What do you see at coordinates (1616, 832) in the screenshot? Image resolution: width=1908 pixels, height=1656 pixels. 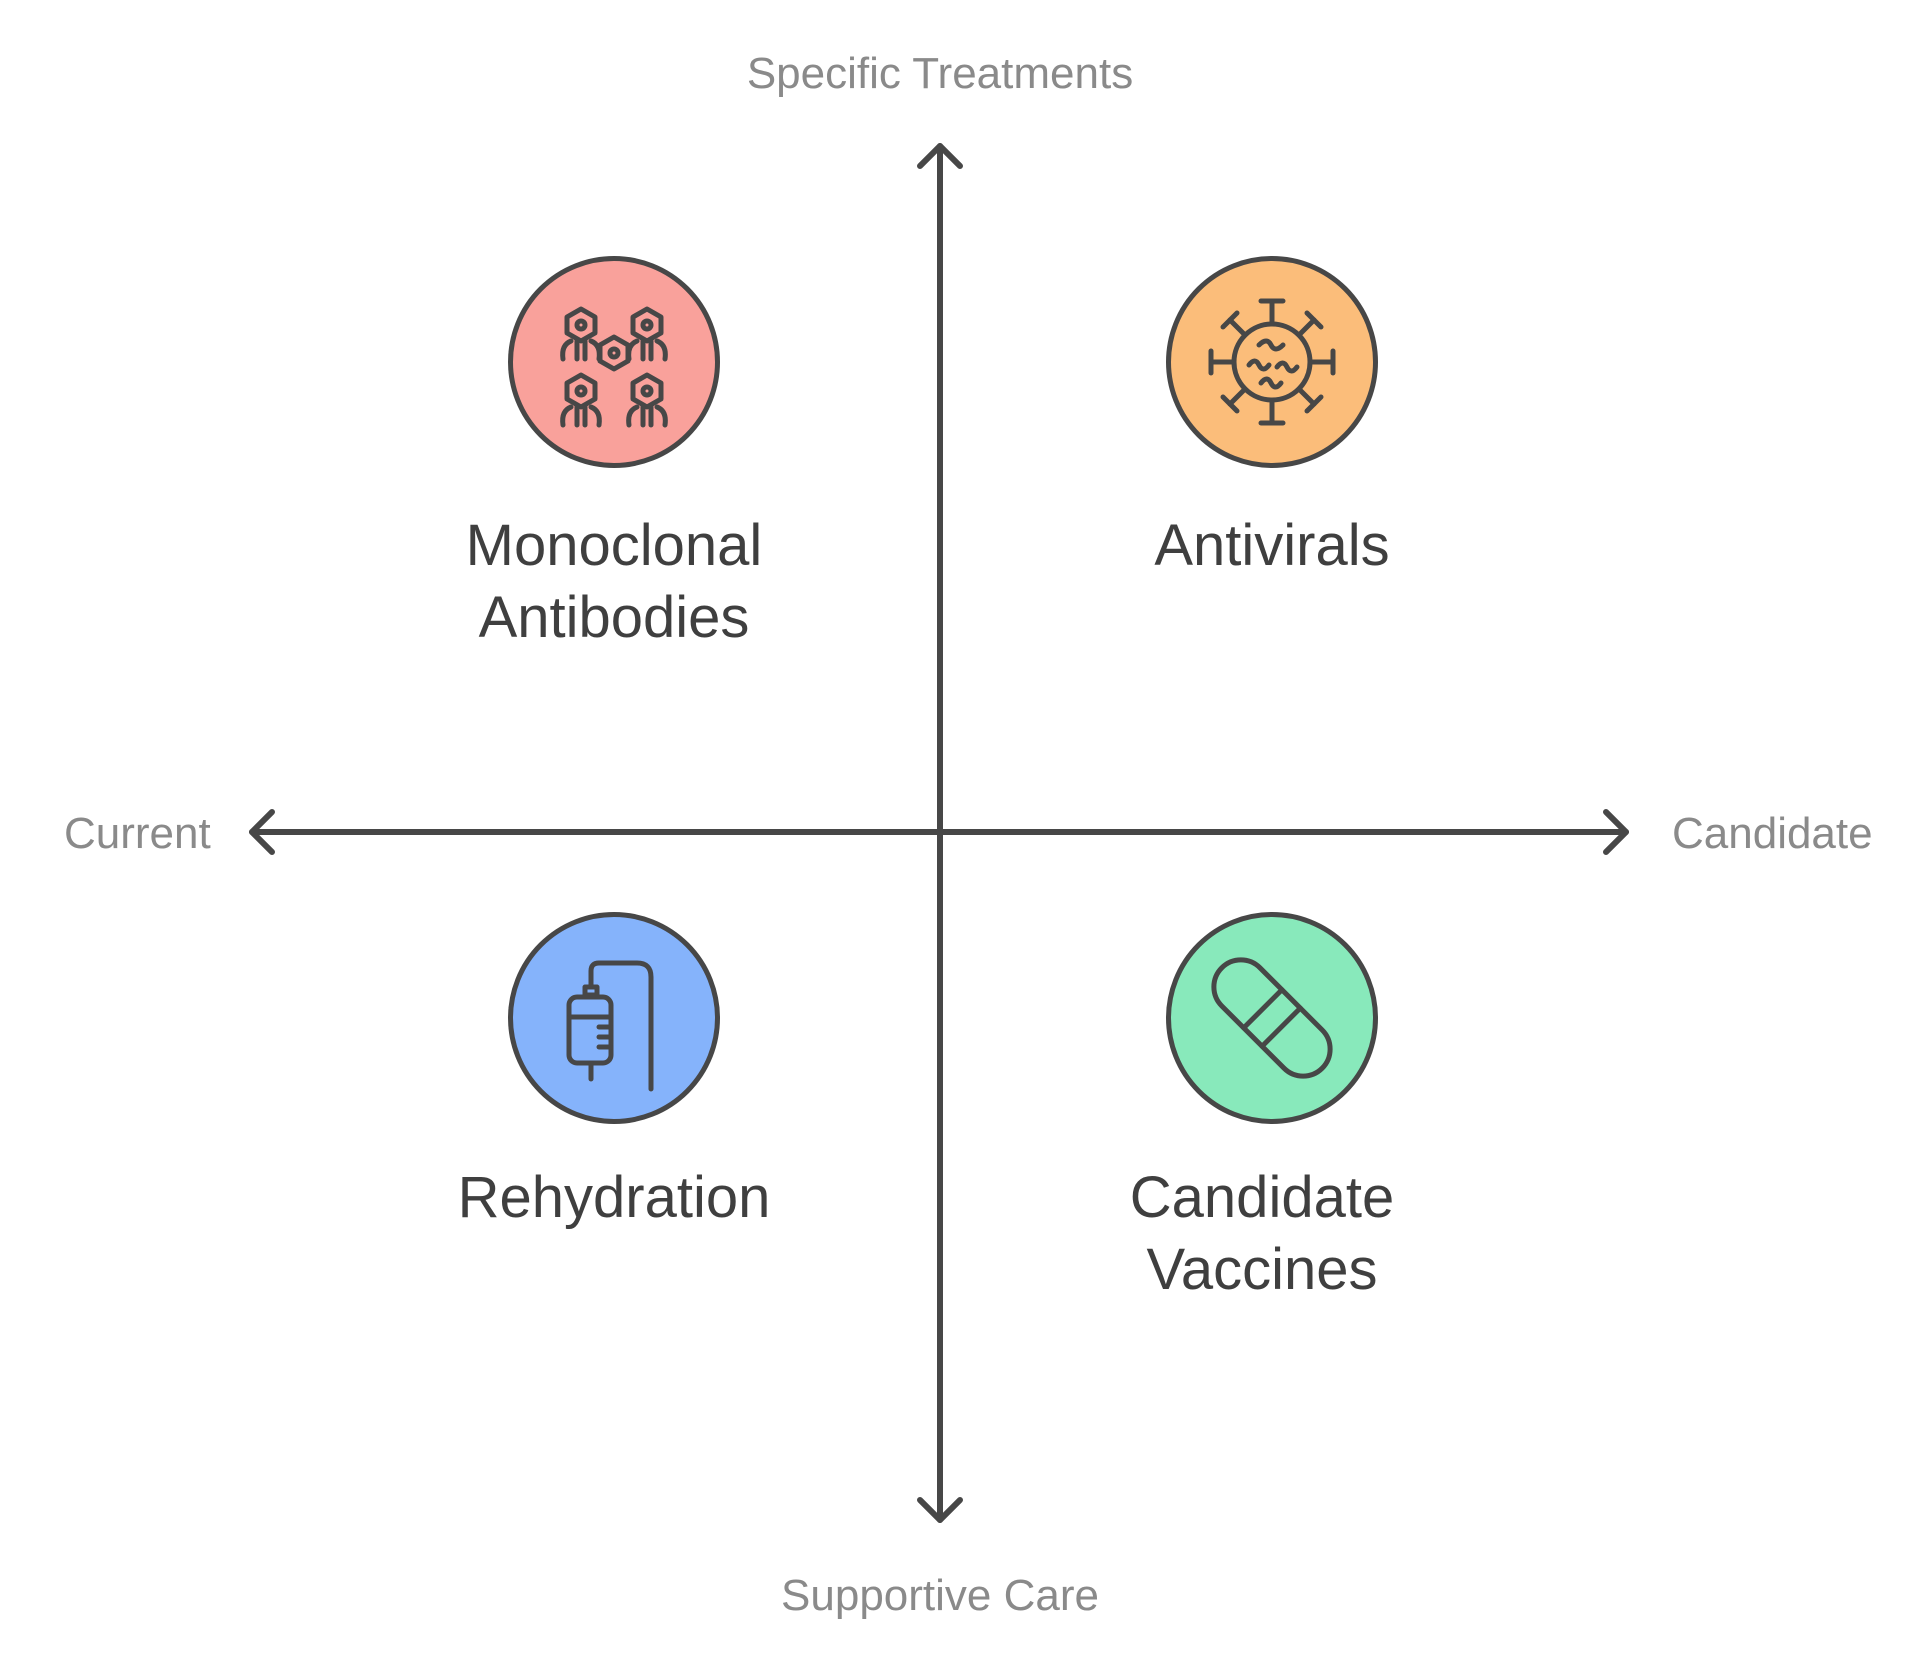 I see `arrow-right-icon` at bounding box center [1616, 832].